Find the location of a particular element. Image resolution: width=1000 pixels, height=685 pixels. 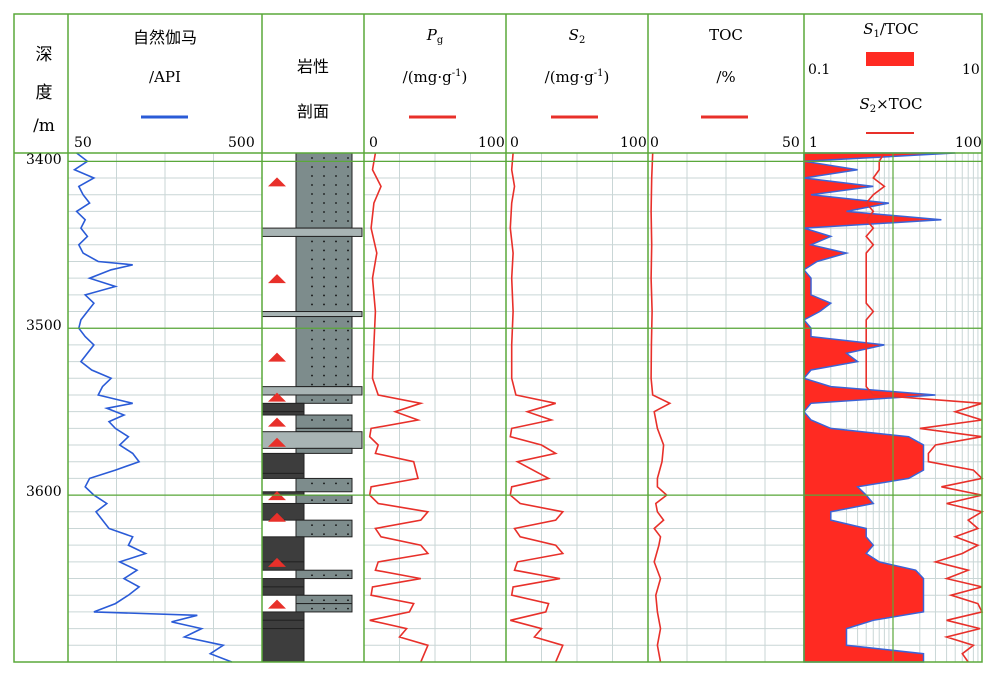

s2xtoc-min: 1 is located at coordinates (813, 143).